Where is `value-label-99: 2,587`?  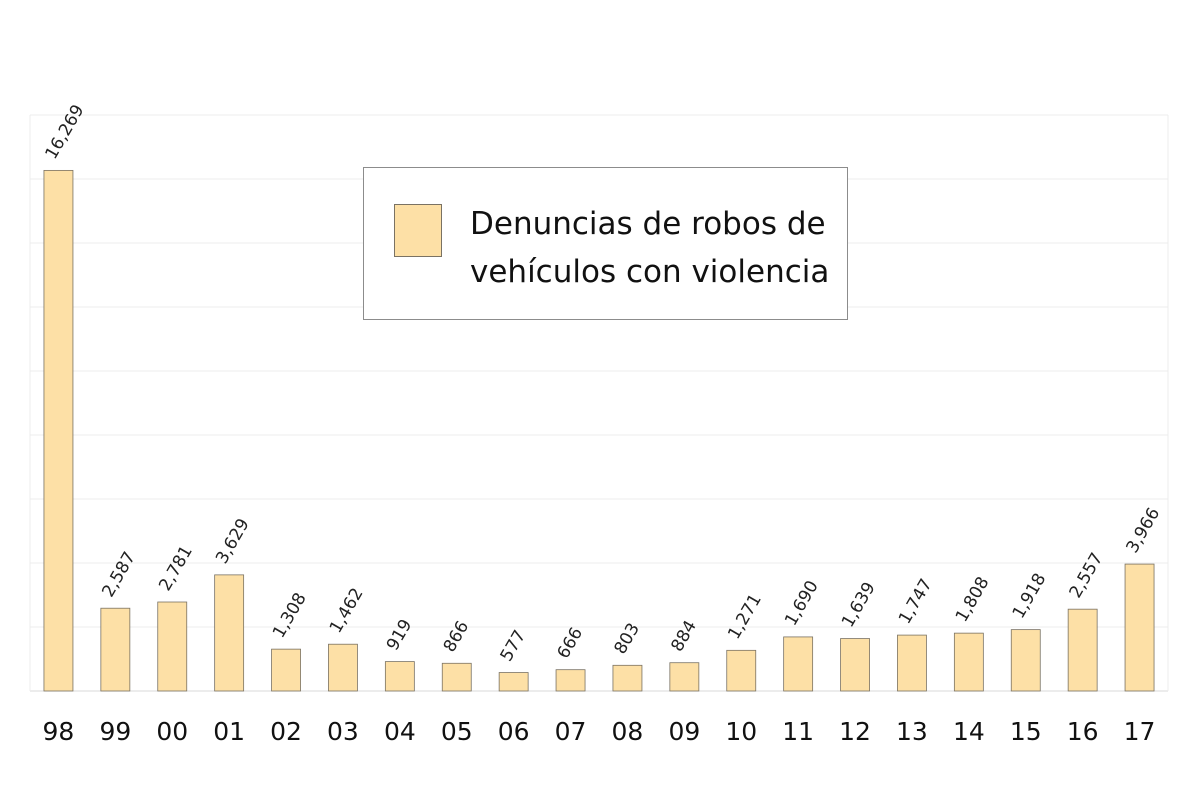
value-label-99: 2,587 is located at coordinates (119, 575).